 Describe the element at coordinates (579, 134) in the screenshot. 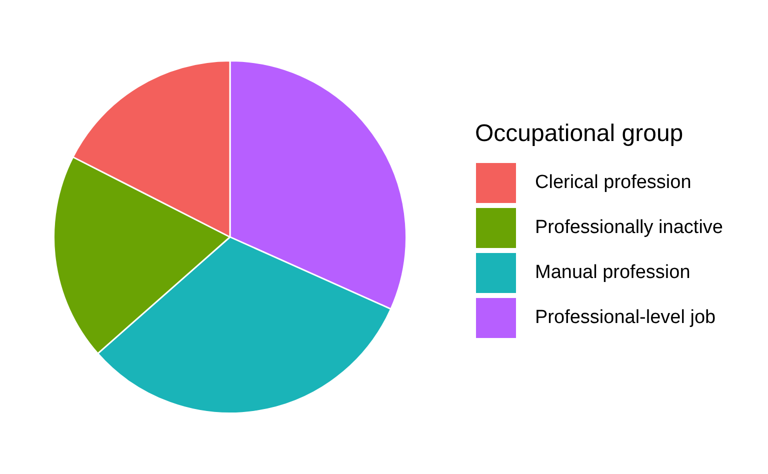

I see `legend-title: Occupational group` at that location.